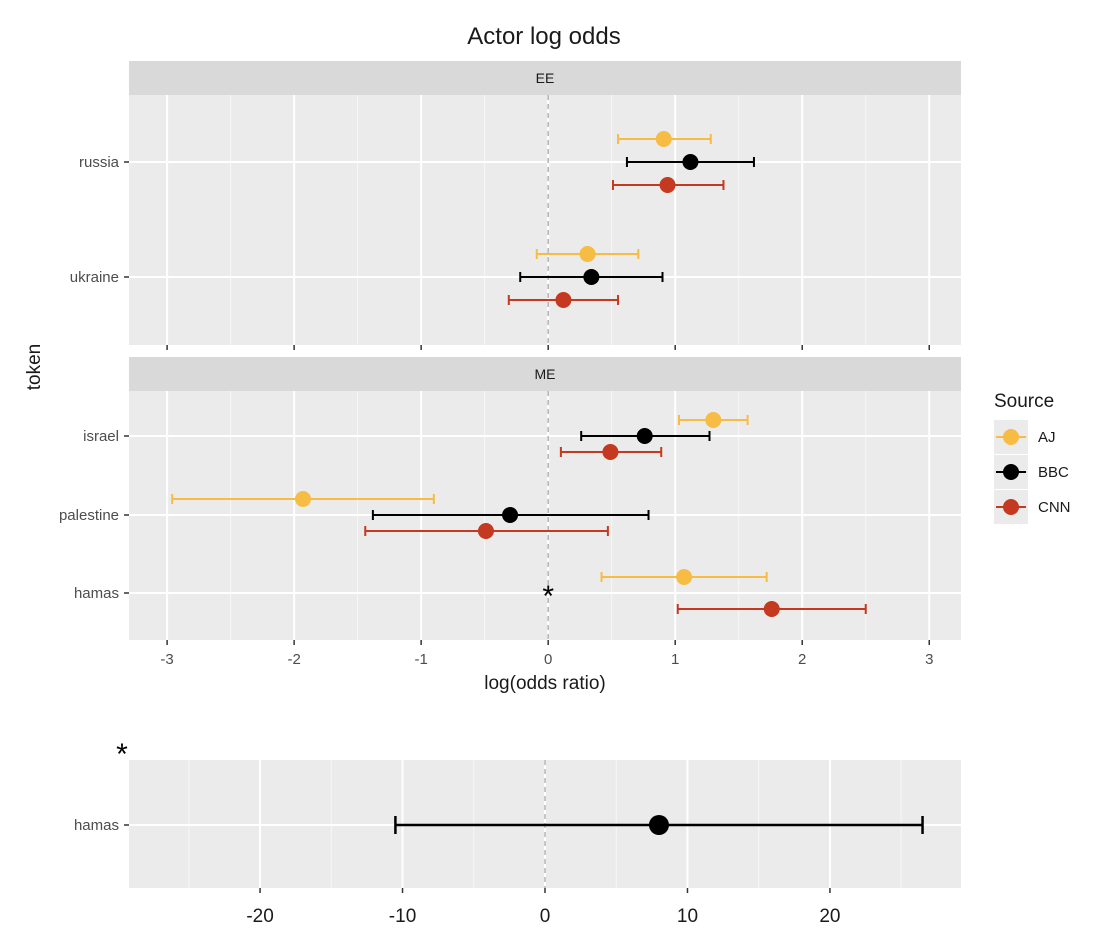 The height and width of the screenshot is (944, 1094). Describe the element at coordinates (259, 916) in the screenshot. I see `x-tick-label: -20` at that location.